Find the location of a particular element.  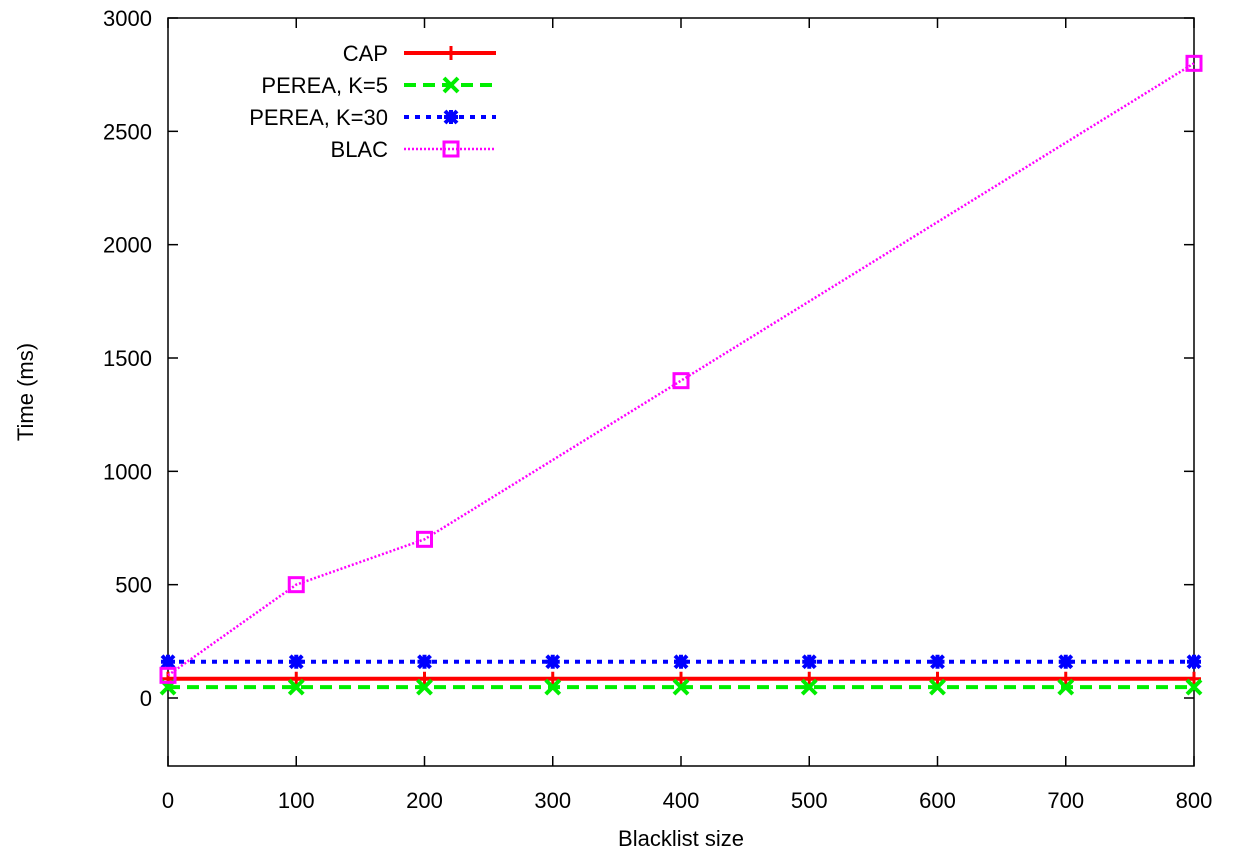

legend-label-3: BLAC is located at coordinates (360, 149).